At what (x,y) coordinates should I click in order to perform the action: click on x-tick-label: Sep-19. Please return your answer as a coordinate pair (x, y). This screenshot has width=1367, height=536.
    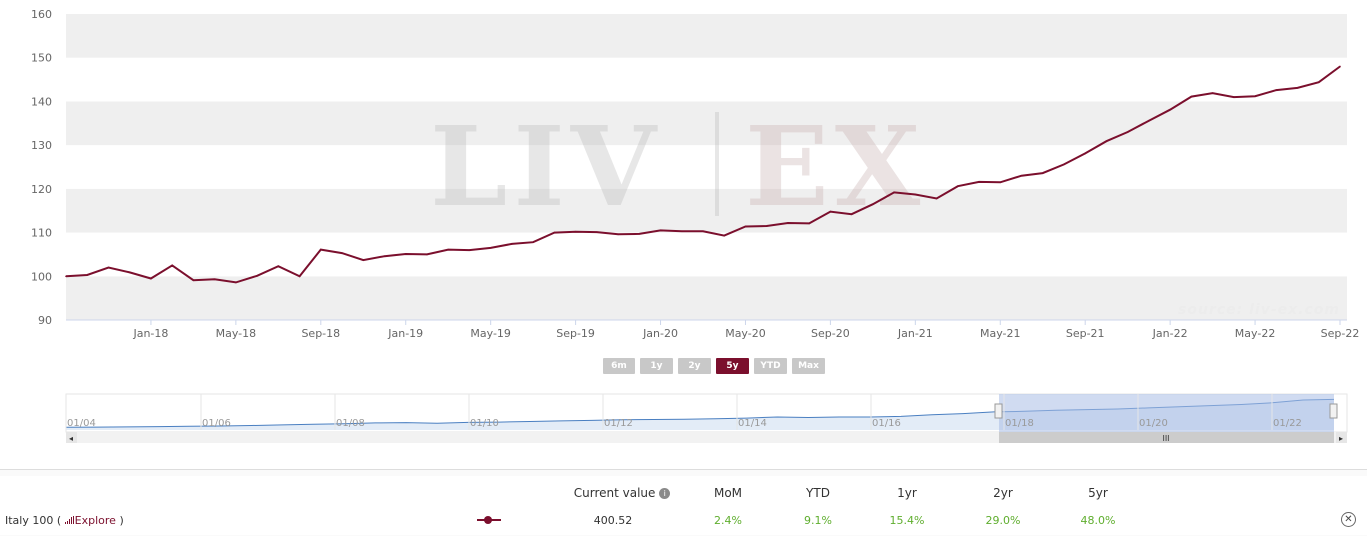
    Looking at the image, I should click on (575, 333).